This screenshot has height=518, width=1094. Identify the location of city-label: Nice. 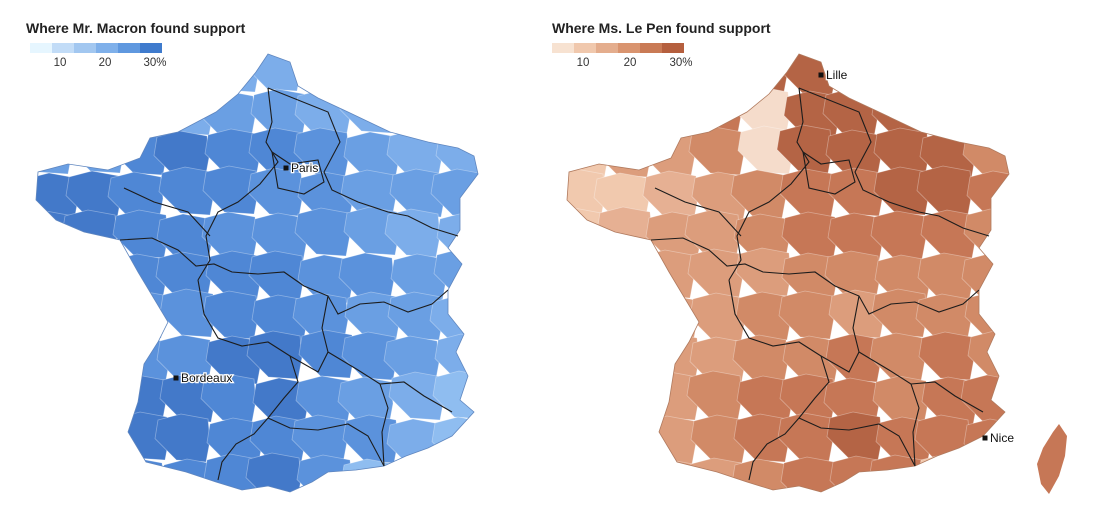
(1002, 438).